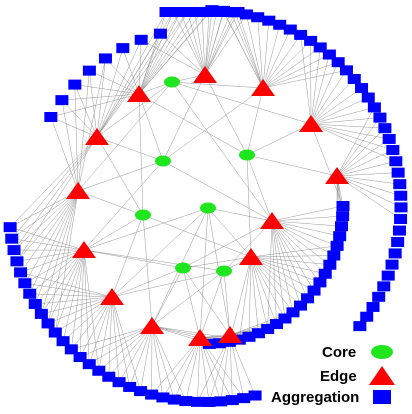 The width and height of the screenshot is (412, 414). I want to click on legend-aggregation-label: Aggregation, so click(315, 397).